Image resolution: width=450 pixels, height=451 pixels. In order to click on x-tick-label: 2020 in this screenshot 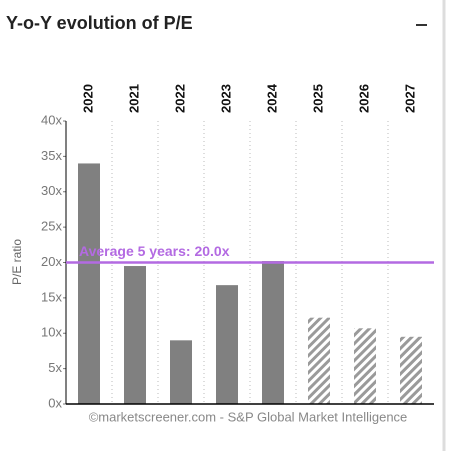, I will do `click(87, 98)`.